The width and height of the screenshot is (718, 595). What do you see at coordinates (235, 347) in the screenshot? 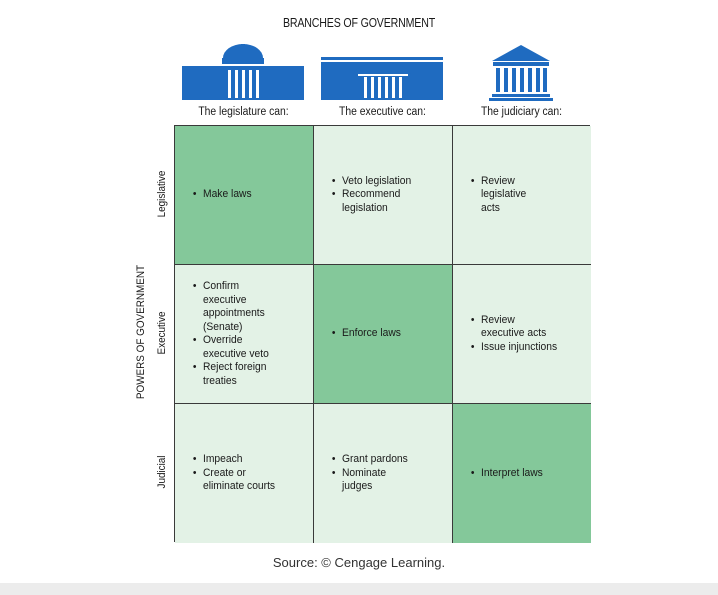
I see `list-item: Override executive veto` at bounding box center [235, 347].